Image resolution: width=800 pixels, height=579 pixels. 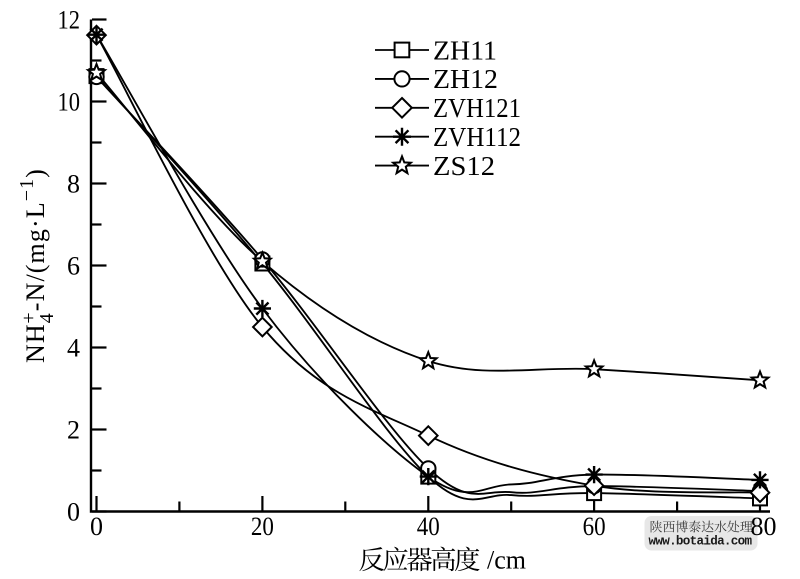 What do you see at coordinates (477, 137) in the screenshot?
I see `svg-text: ZVH112` at bounding box center [477, 137].